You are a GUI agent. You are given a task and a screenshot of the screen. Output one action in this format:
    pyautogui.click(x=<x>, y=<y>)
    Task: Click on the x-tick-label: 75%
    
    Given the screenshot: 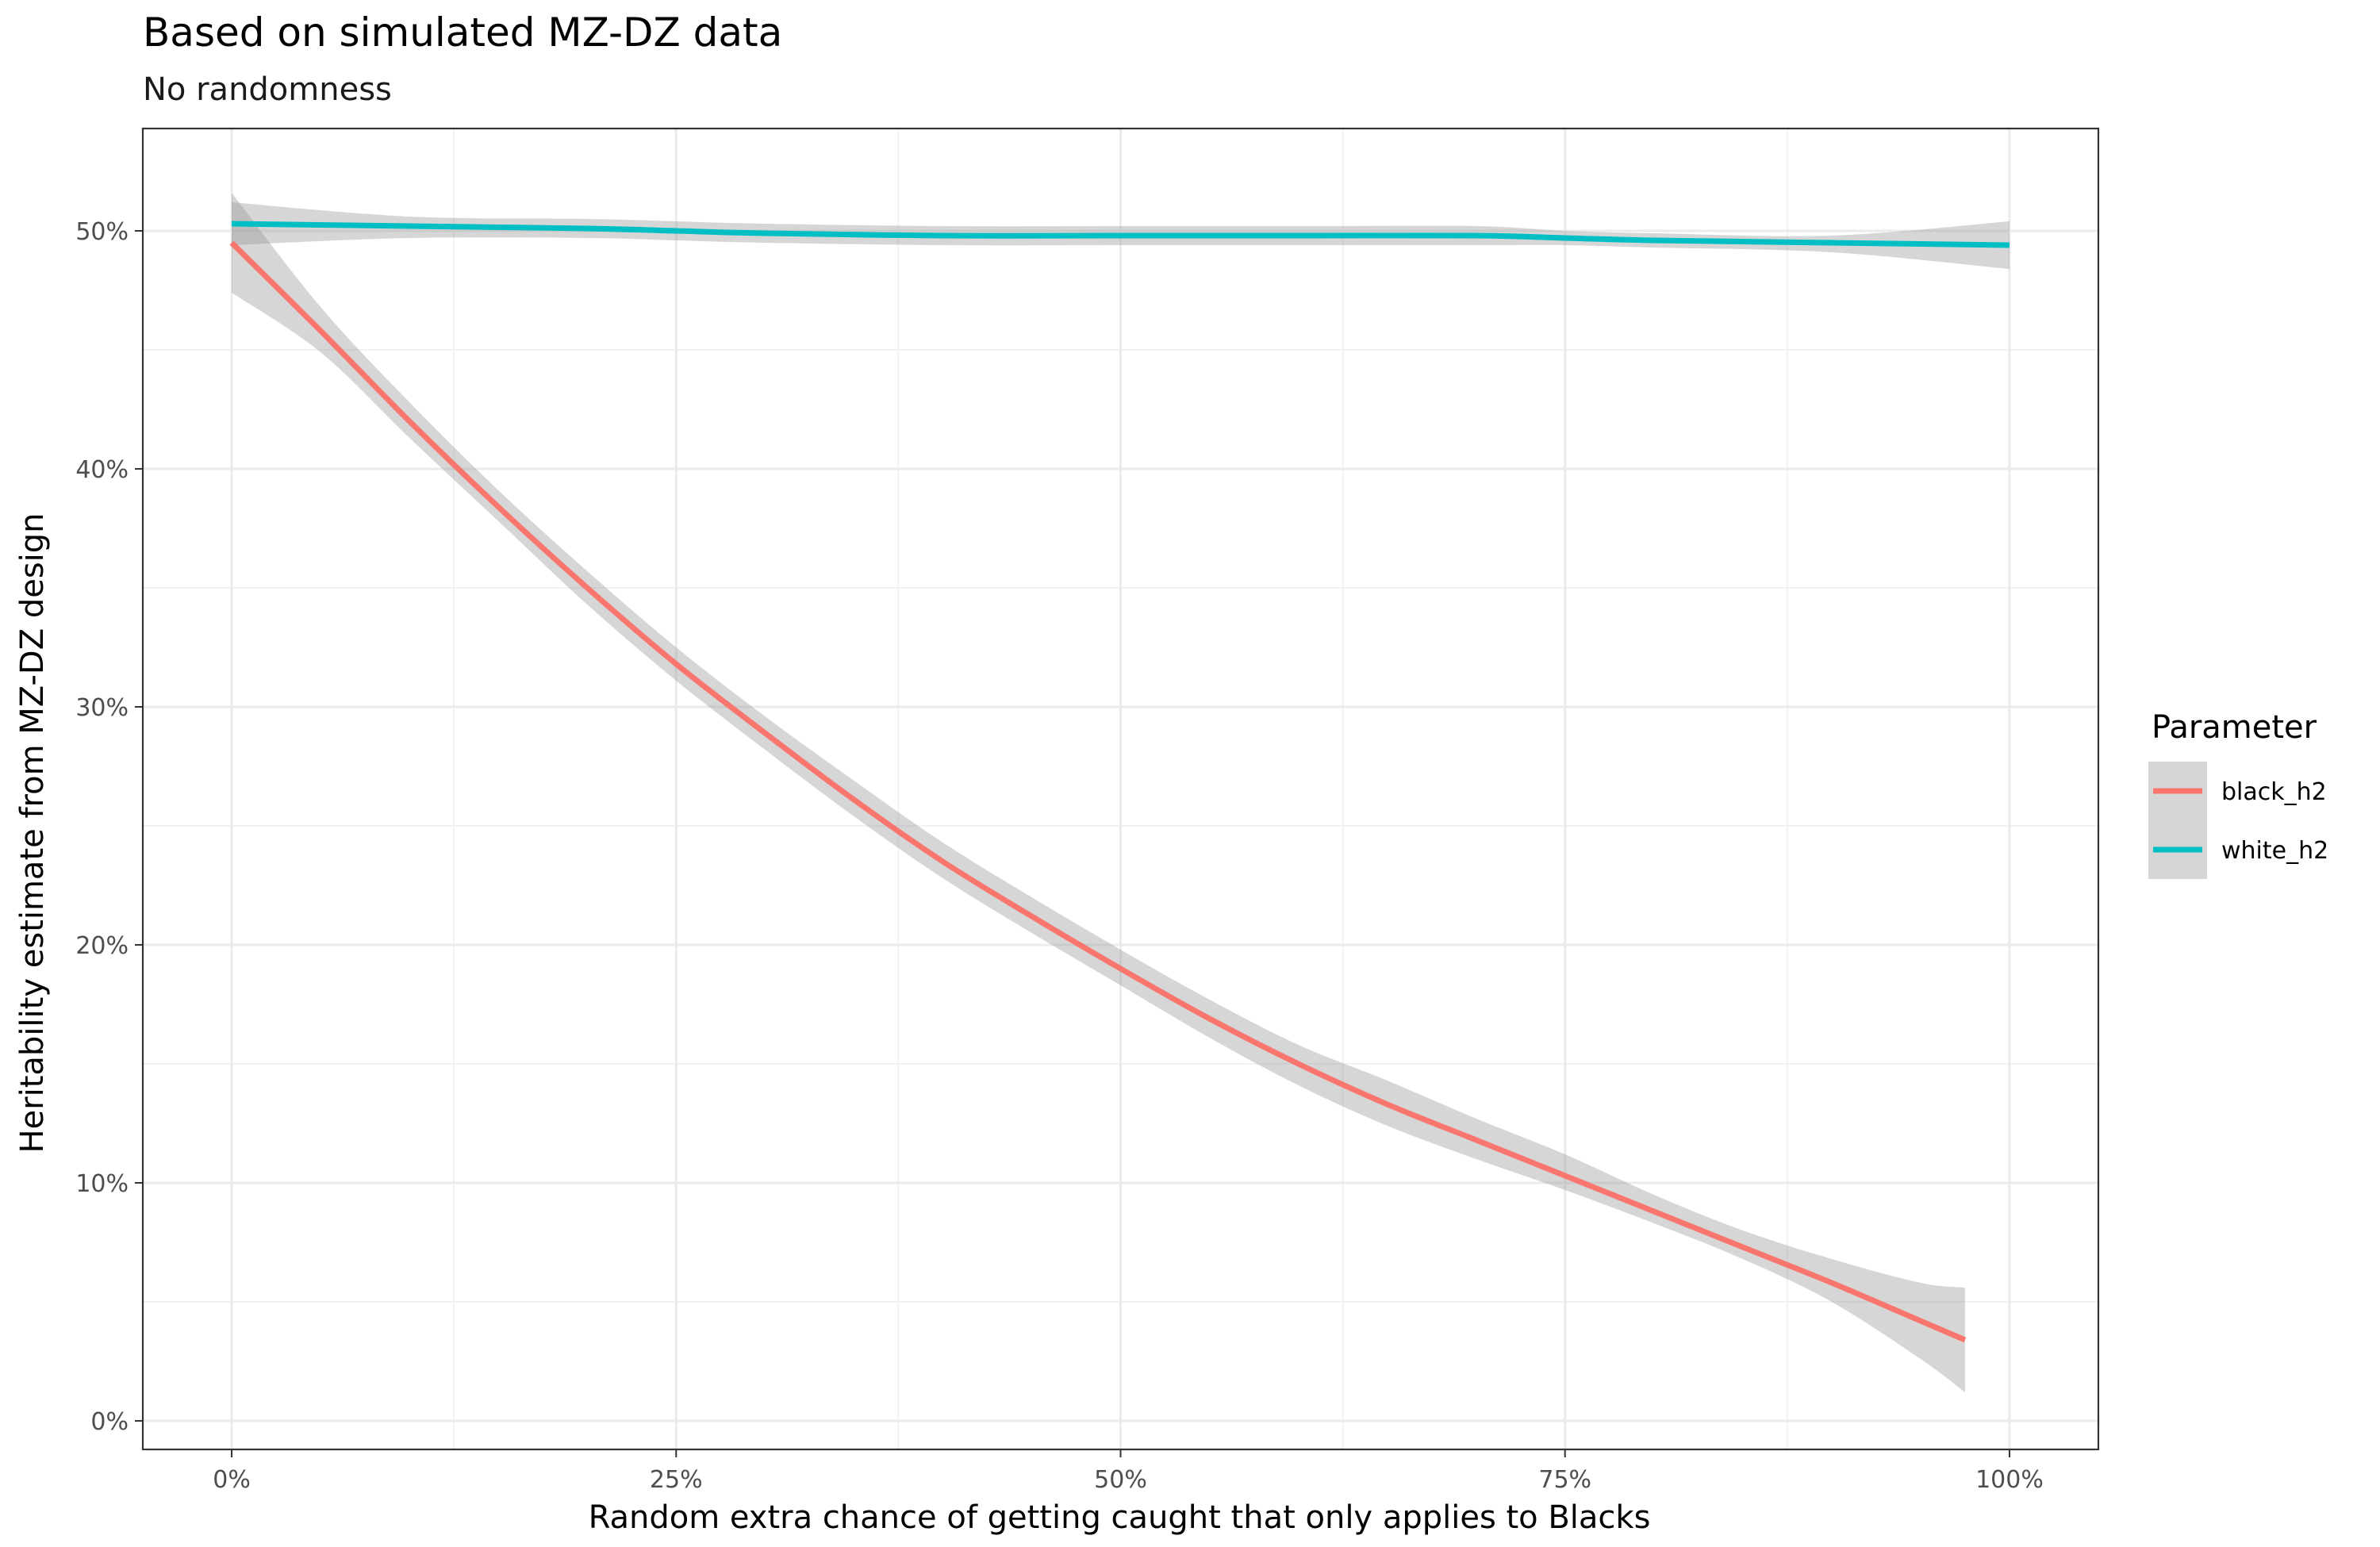 What is the action you would take?
    pyautogui.click(x=1564, y=1480)
    